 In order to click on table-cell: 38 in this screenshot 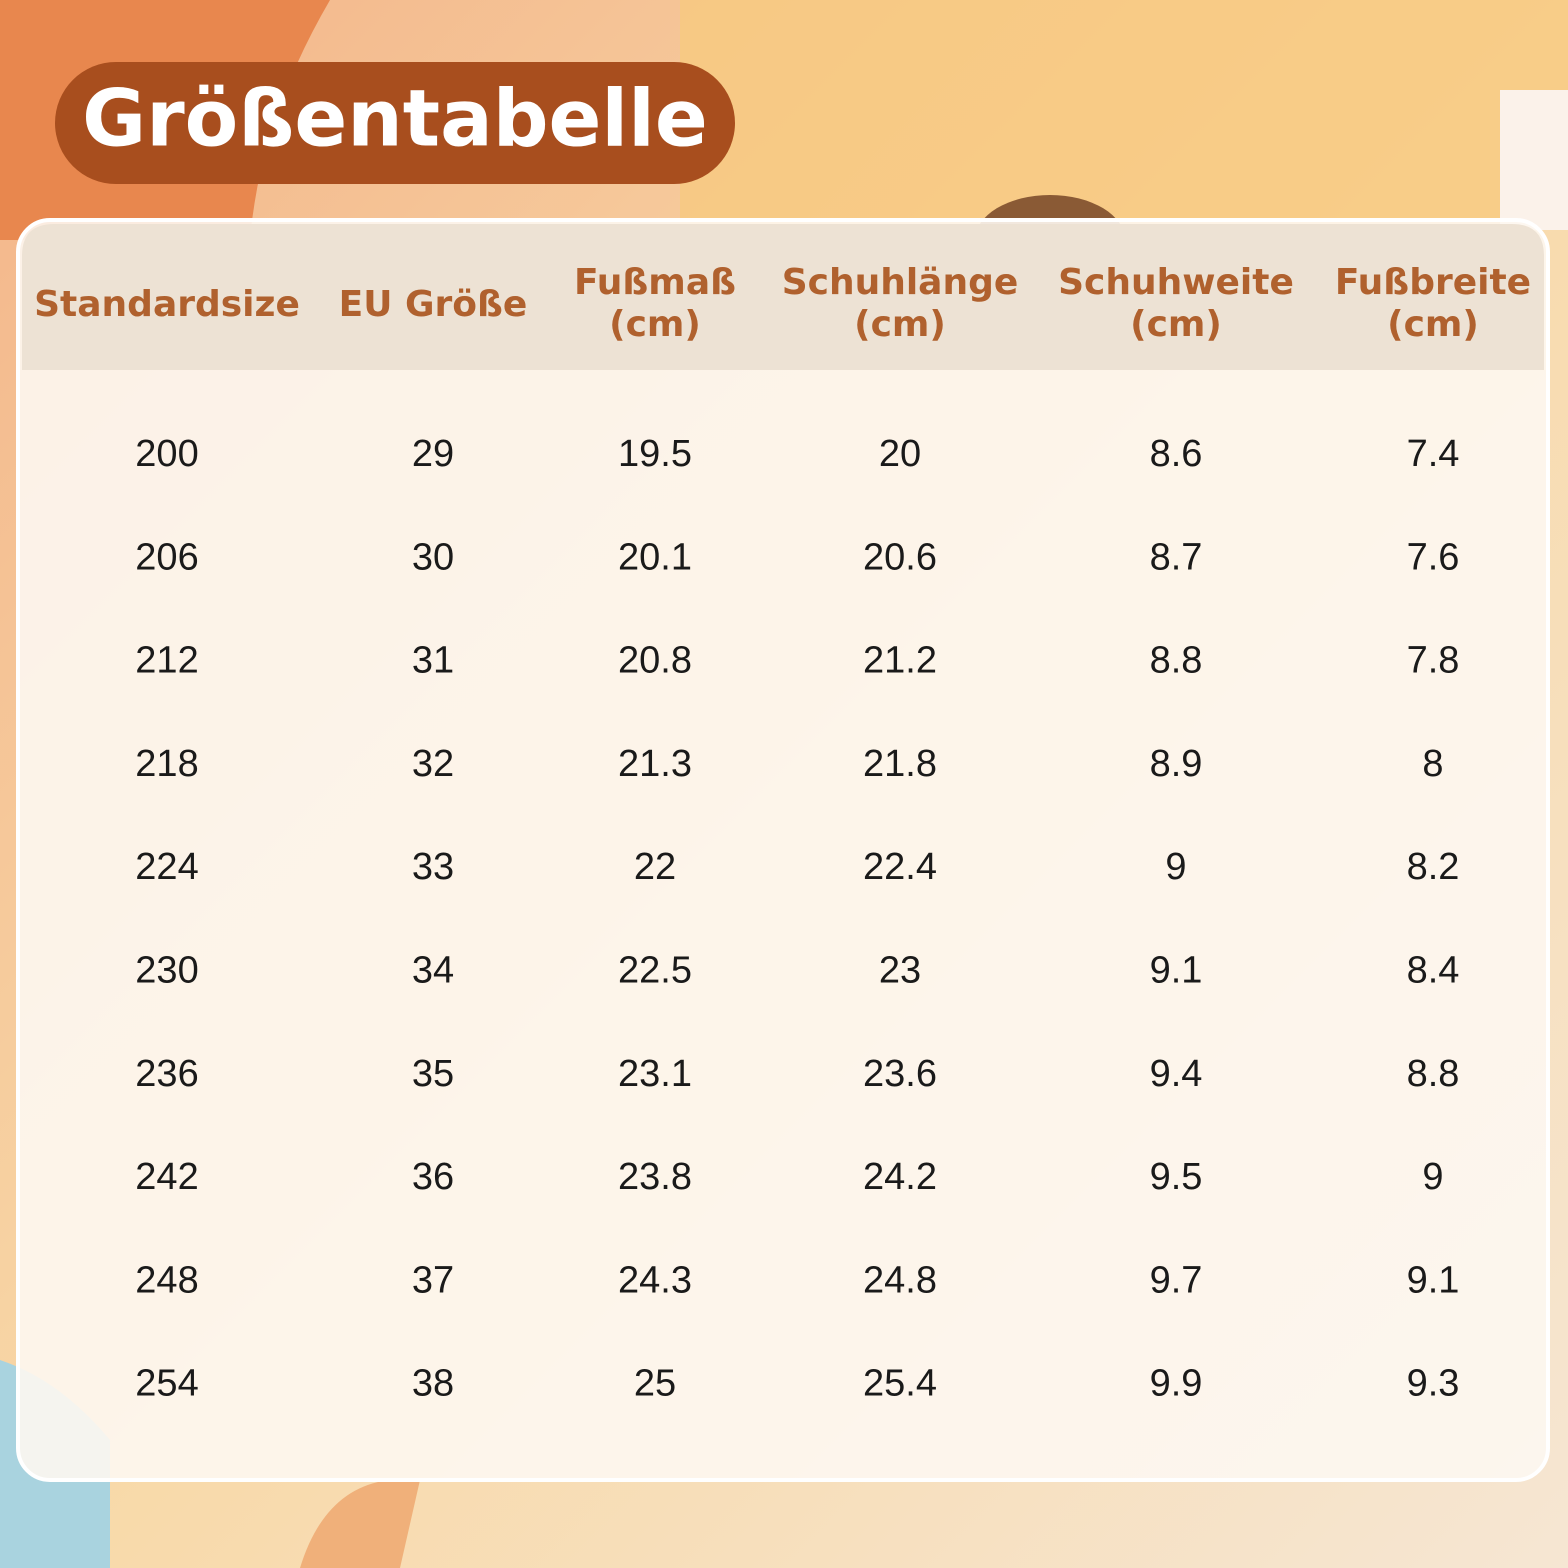, I will do `click(433, 1384)`.